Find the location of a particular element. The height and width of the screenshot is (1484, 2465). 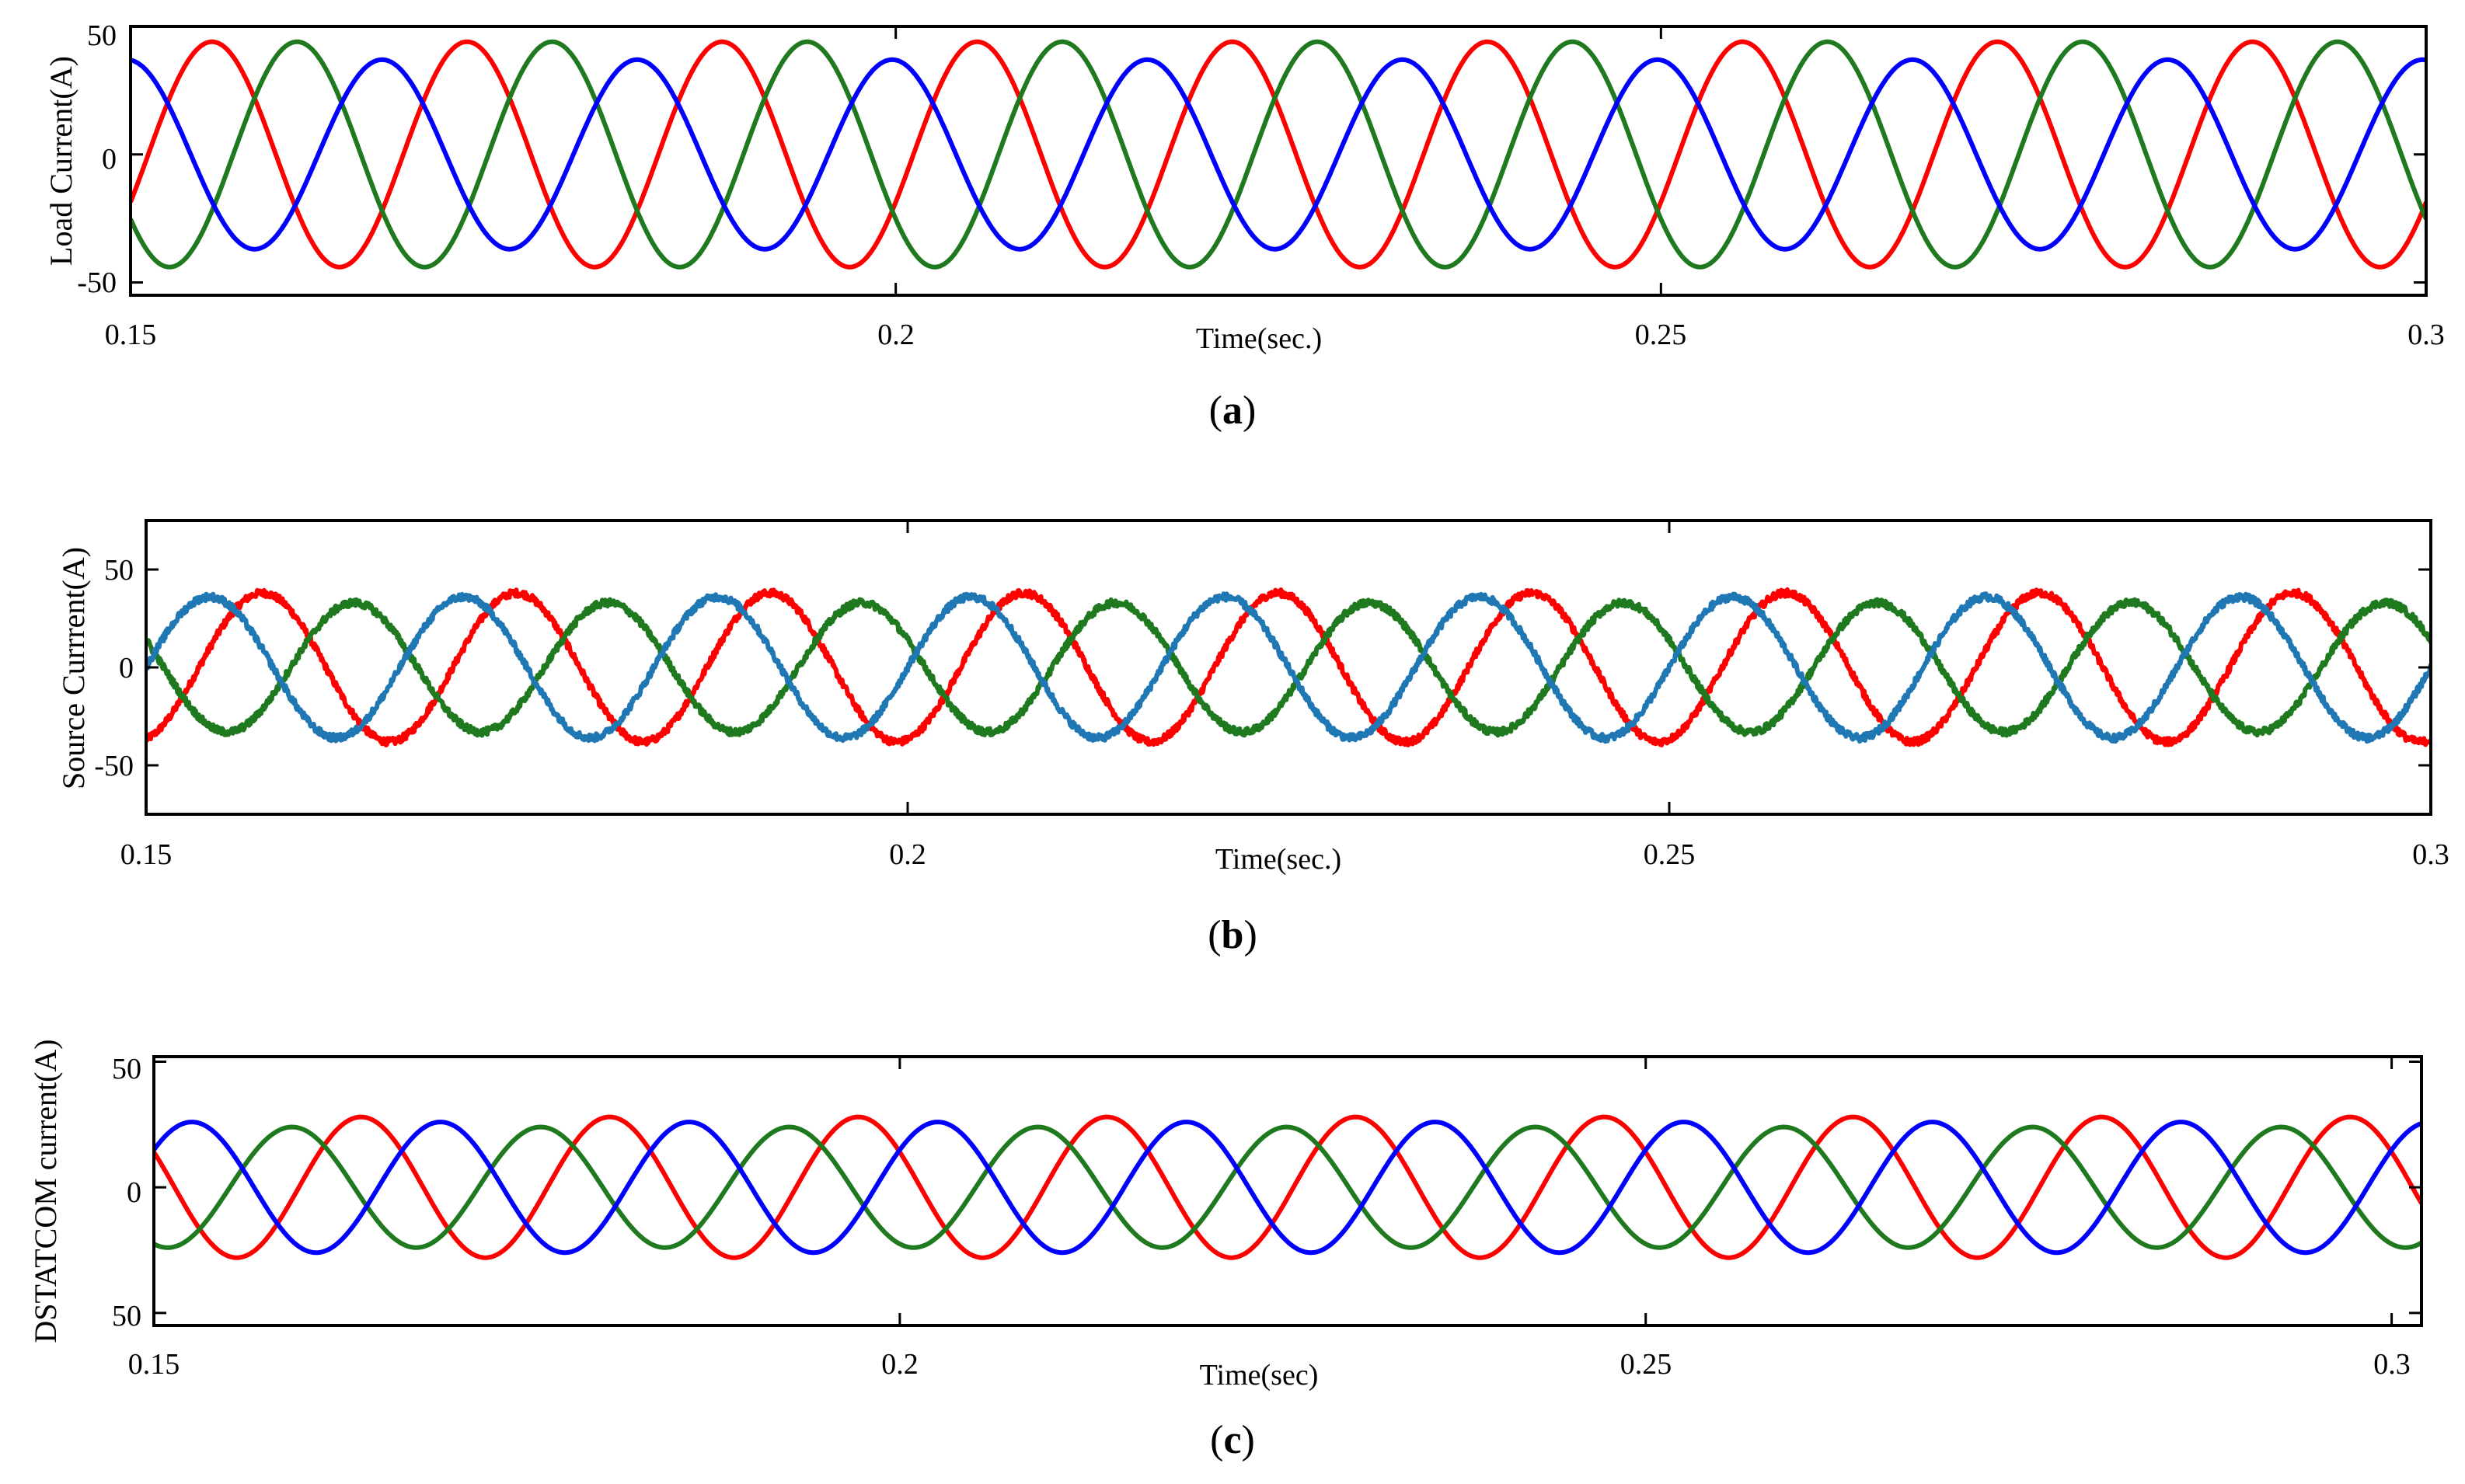

panel-a-ytick-label: 50 is located at coordinates (102, 35).